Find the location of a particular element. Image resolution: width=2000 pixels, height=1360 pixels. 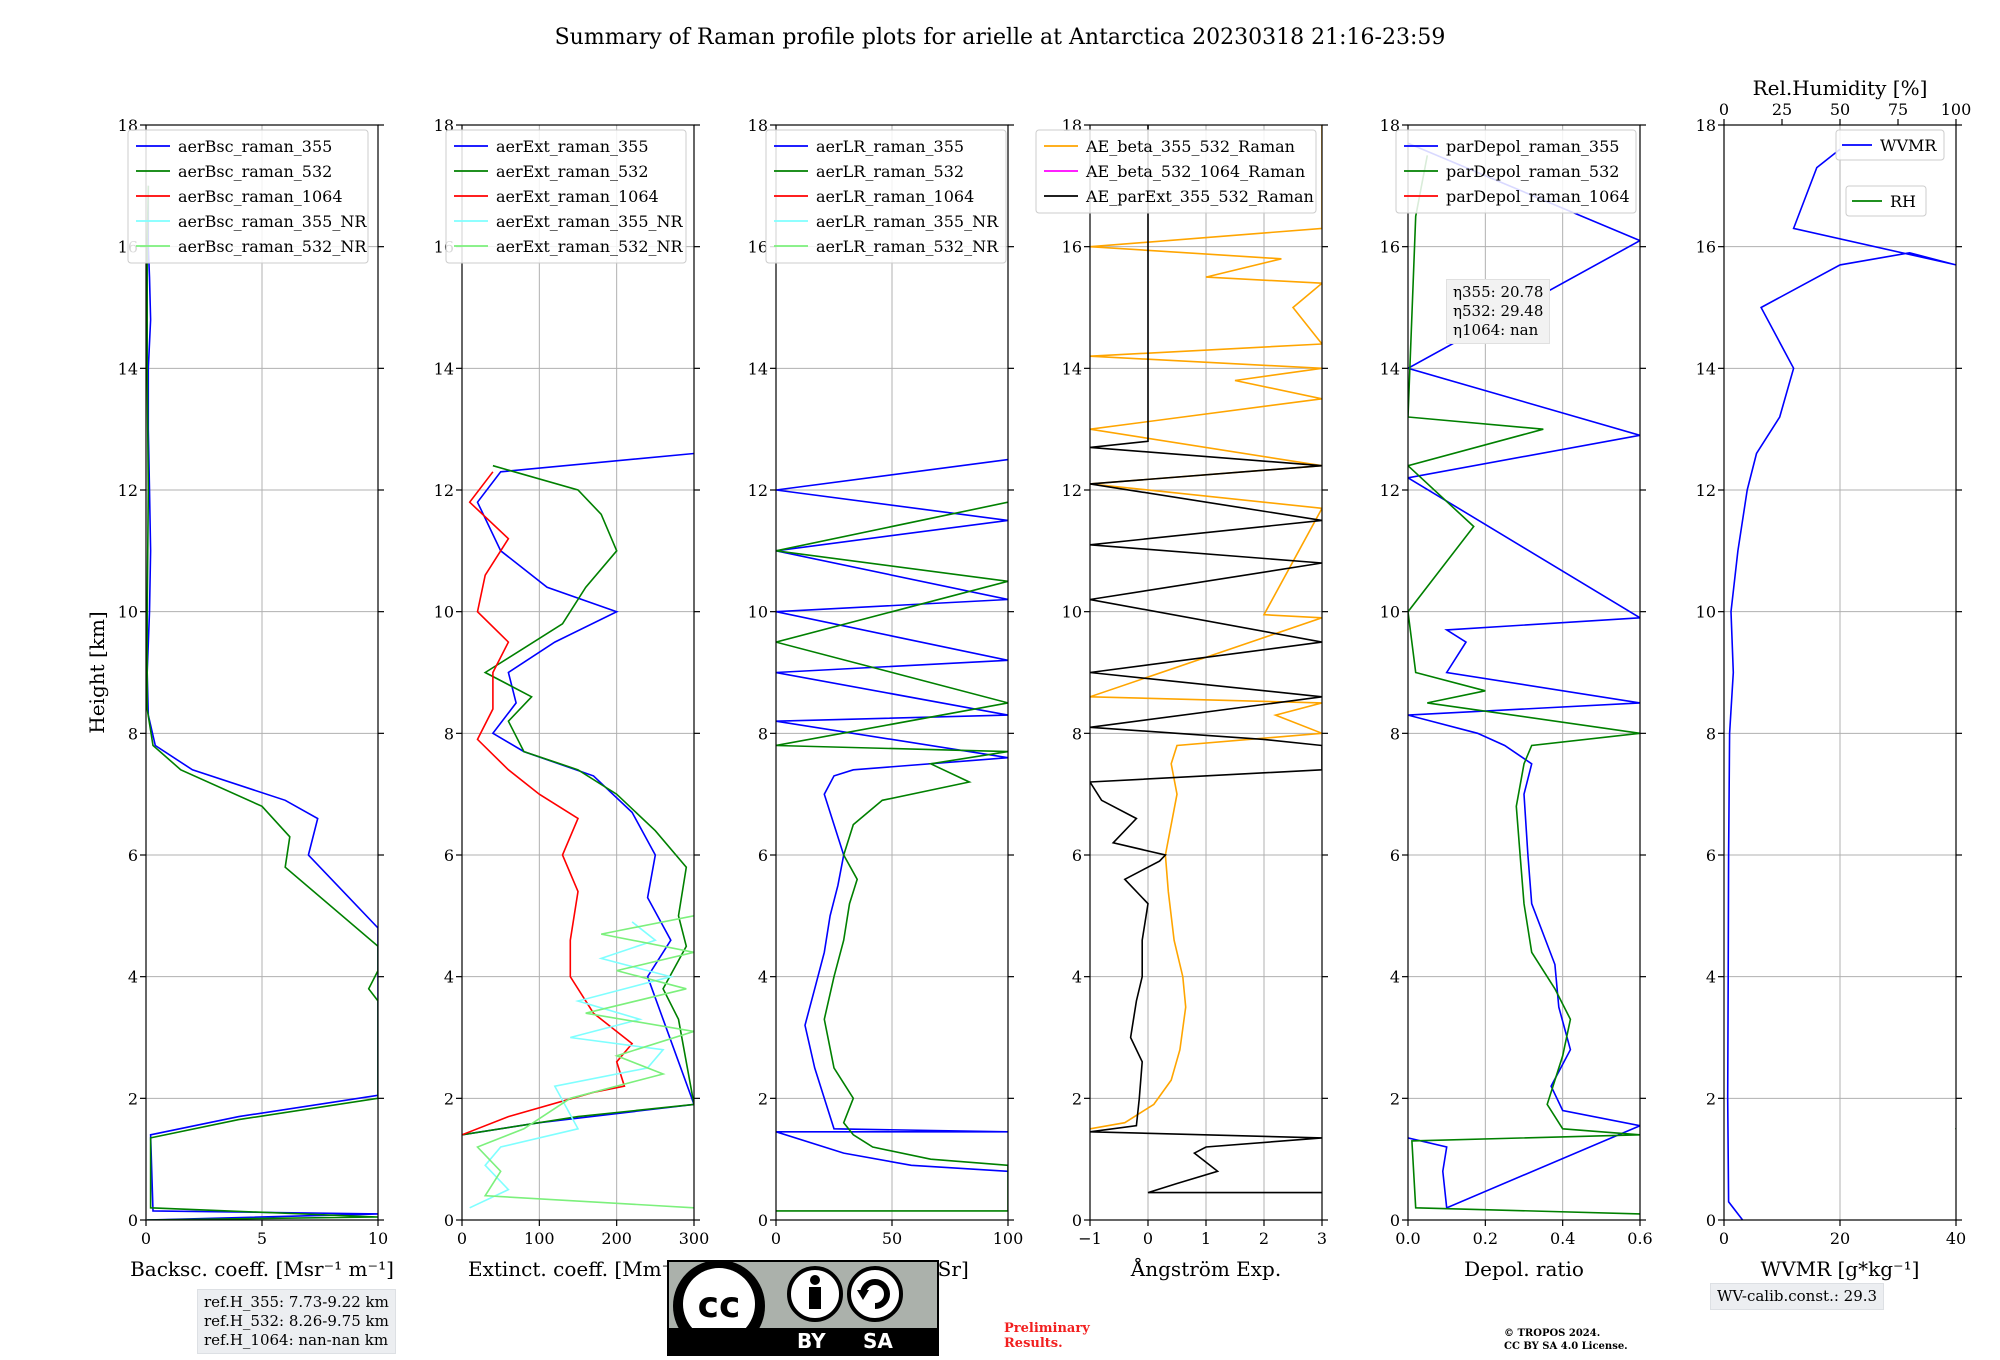

x-tick-label: 1 is located at coordinates (1206, 1238).